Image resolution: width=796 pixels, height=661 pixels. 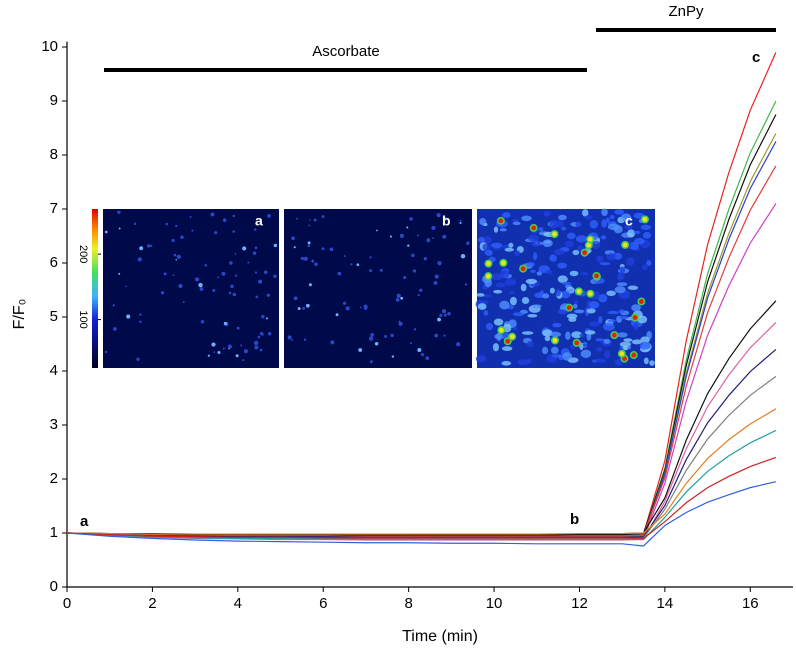 What do you see at coordinates (756, 57) in the screenshot?
I see `point-label: c` at bounding box center [756, 57].